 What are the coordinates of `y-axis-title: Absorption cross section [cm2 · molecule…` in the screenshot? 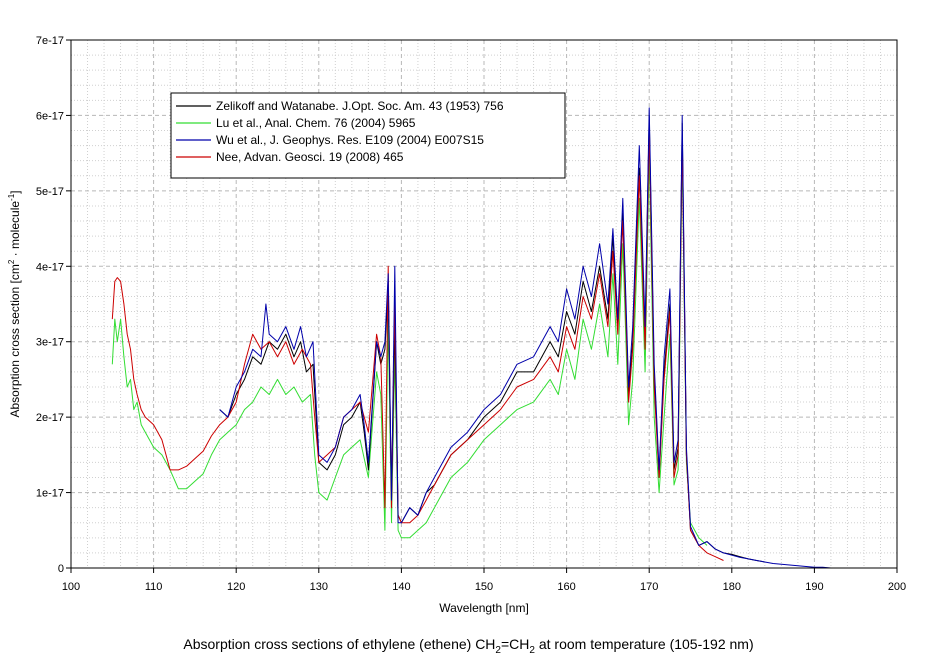 It's located at (14, 303).